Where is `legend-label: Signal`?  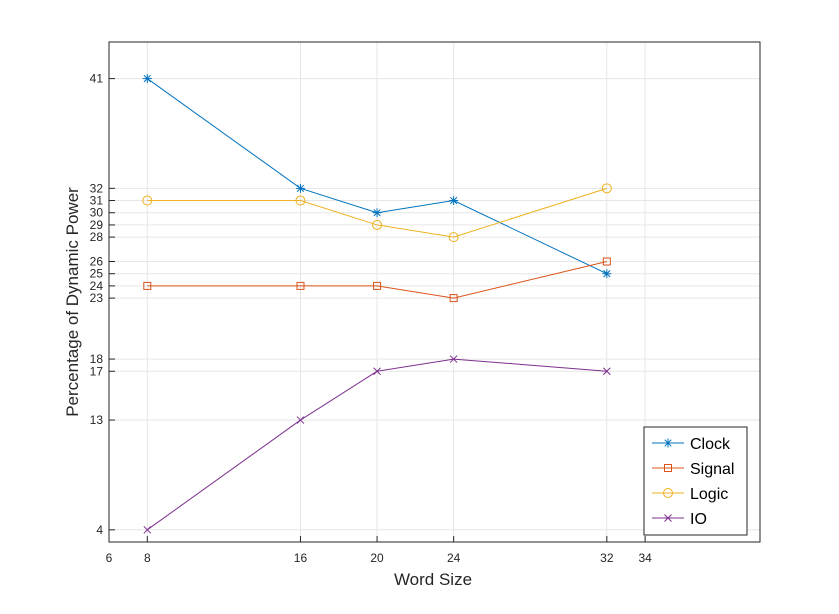
legend-label: Signal is located at coordinates (712, 469).